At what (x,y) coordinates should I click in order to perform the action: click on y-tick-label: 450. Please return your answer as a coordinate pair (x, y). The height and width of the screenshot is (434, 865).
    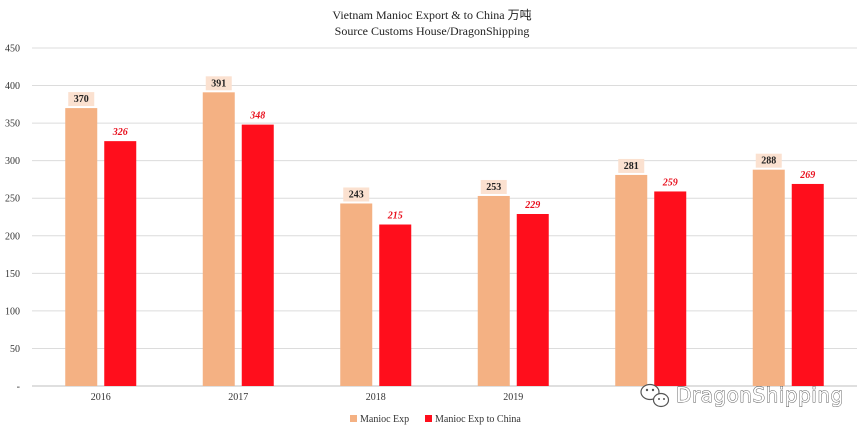
    Looking at the image, I should click on (12, 49).